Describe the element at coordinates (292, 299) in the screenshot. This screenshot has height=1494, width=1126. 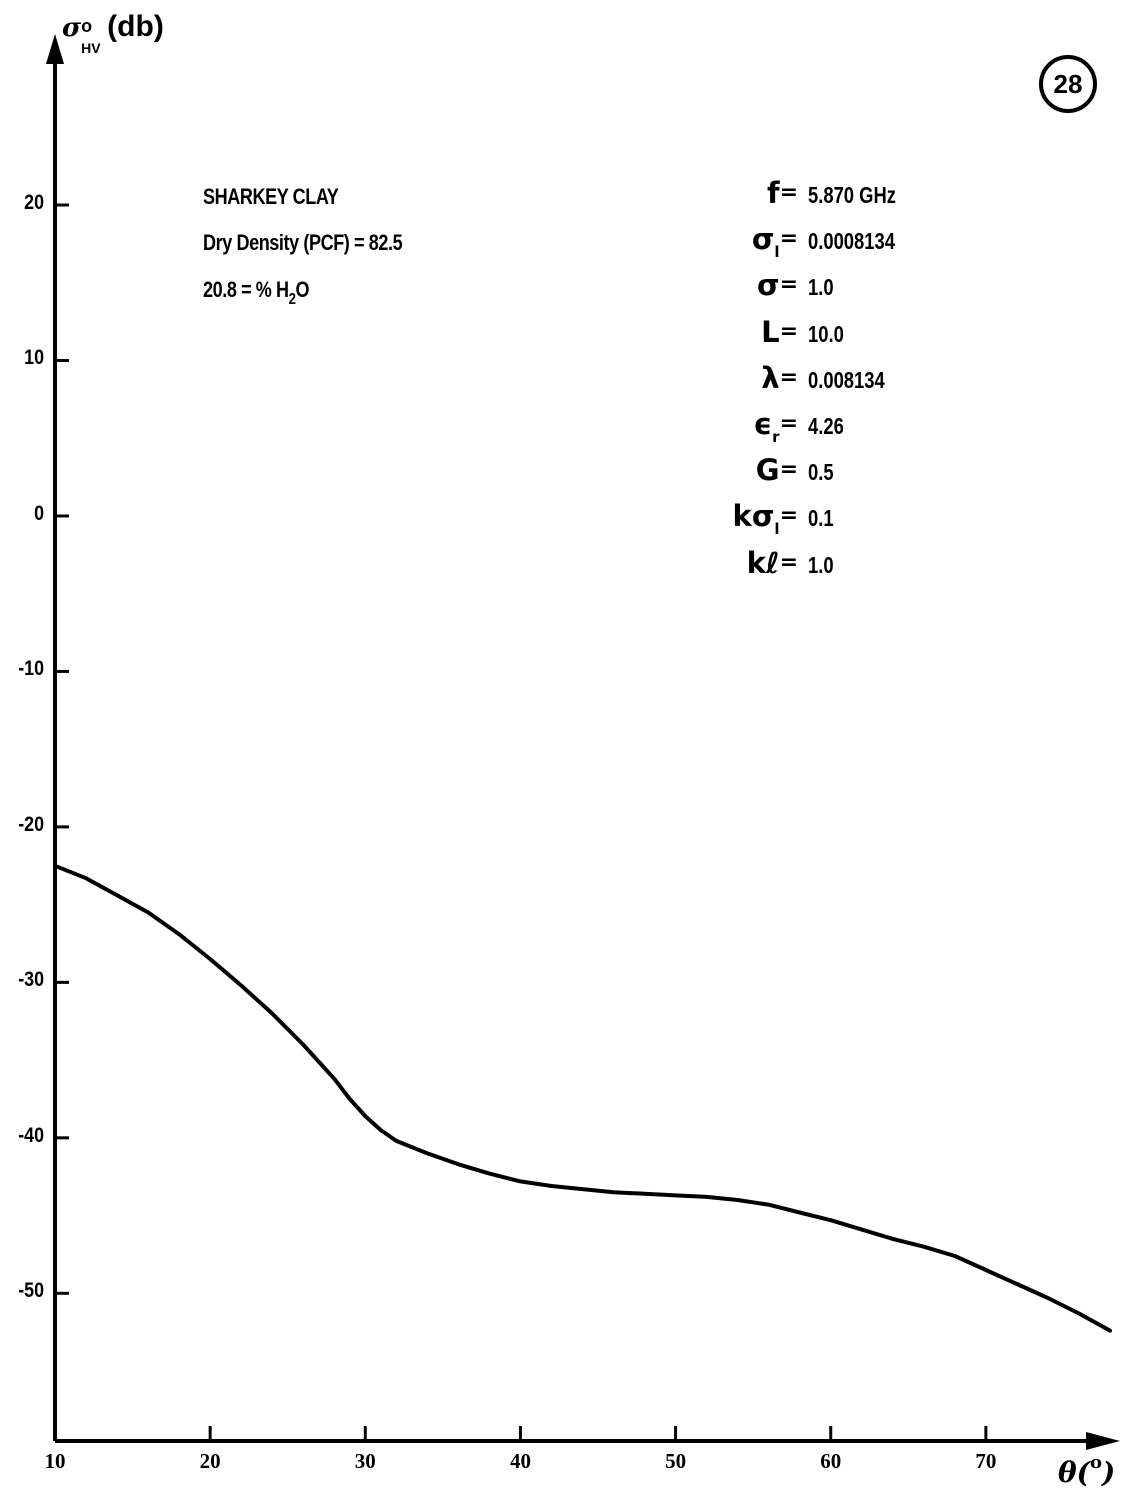
I see `moisture-label-sub: 2` at that location.